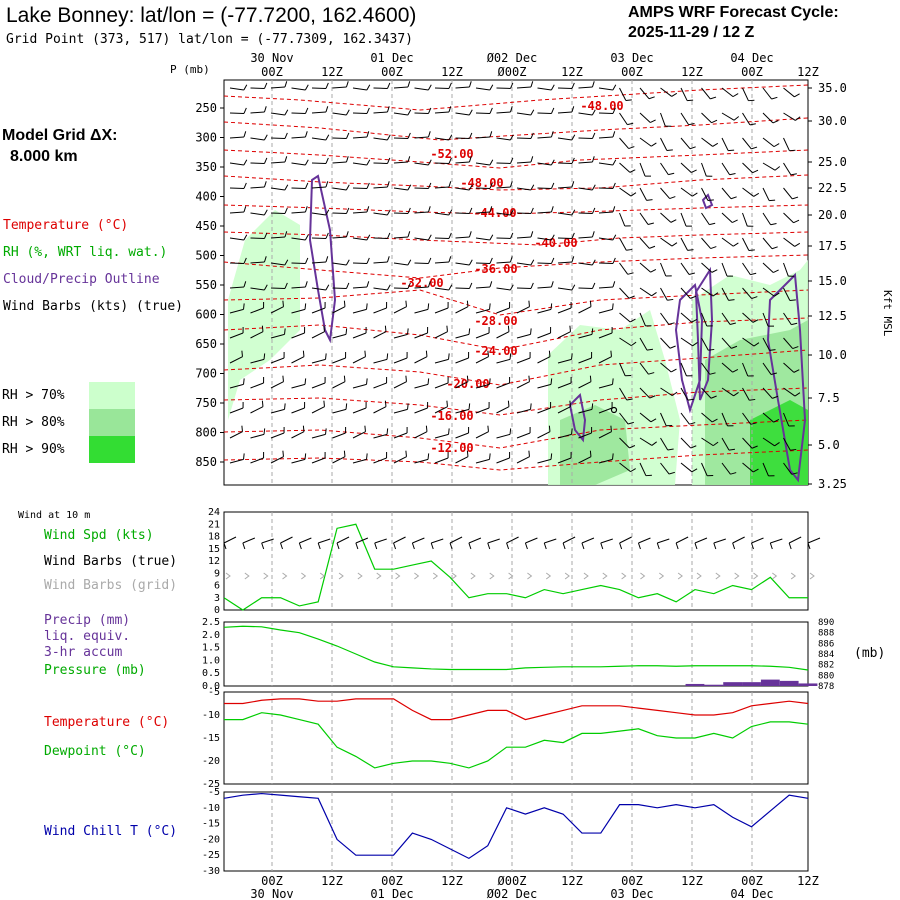 The width and height of the screenshot is (900, 900). I want to click on surface-wind-barb-flag, so click(790, 546).